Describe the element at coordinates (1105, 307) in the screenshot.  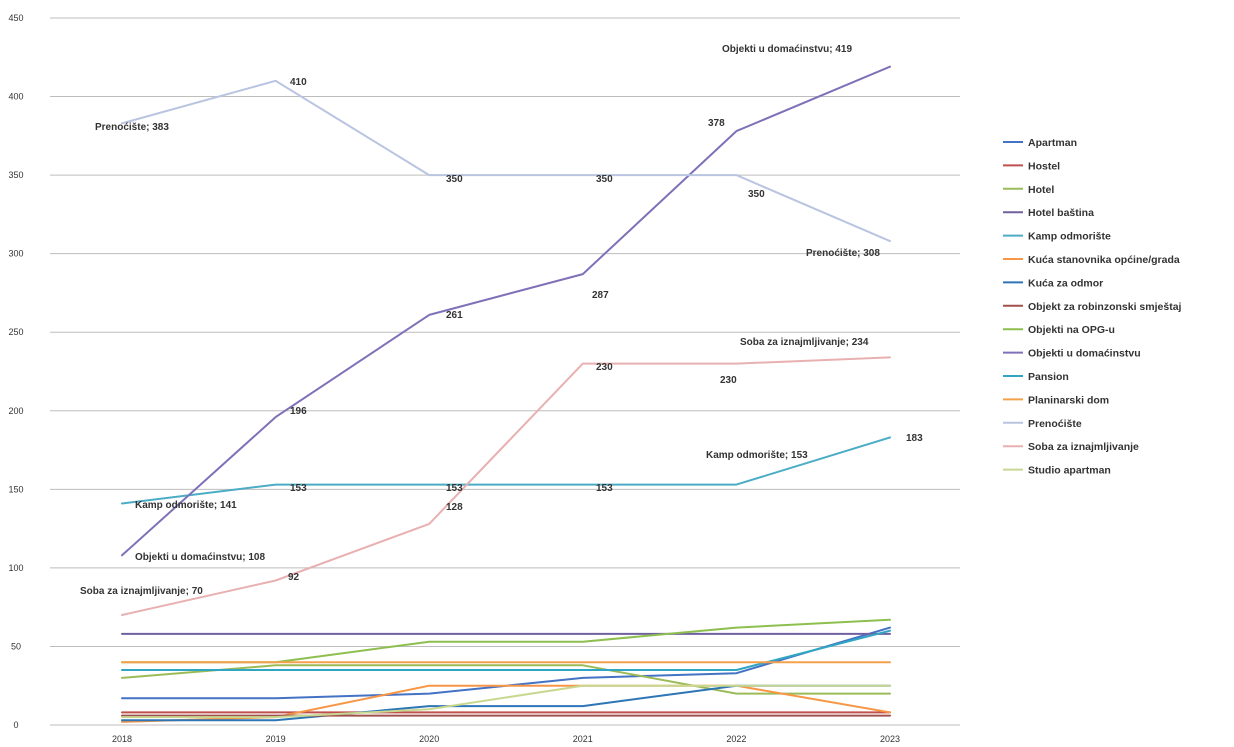
I see `legend-label-objekt-za-robinzonski-smje-taj: Objekt za robinzonski smještaj` at that location.